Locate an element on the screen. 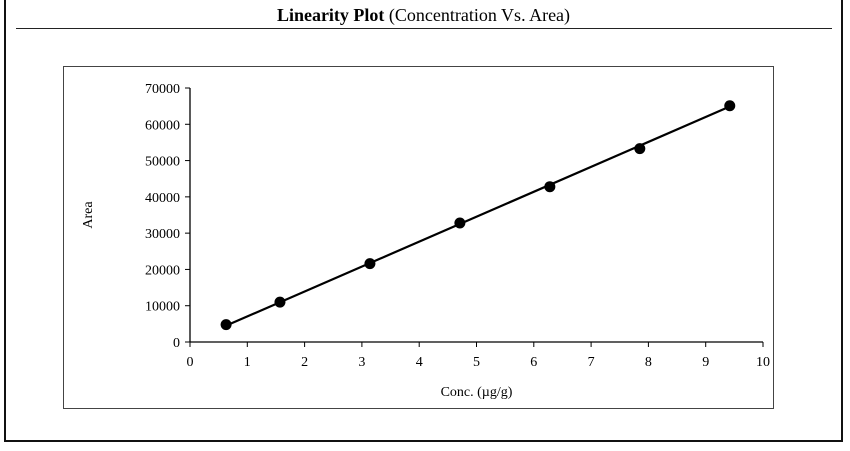 The height and width of the screenshot is (451, 850). title-divider is located at coordinates (424, 28).